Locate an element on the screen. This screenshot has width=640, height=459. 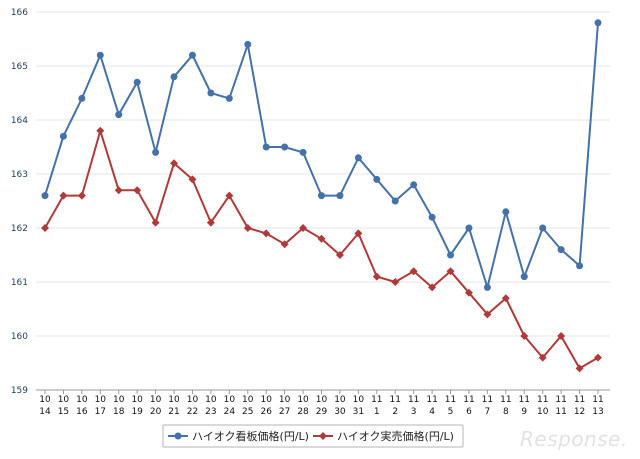
y-tick-161: 161 is located at coordinates (19, 283).